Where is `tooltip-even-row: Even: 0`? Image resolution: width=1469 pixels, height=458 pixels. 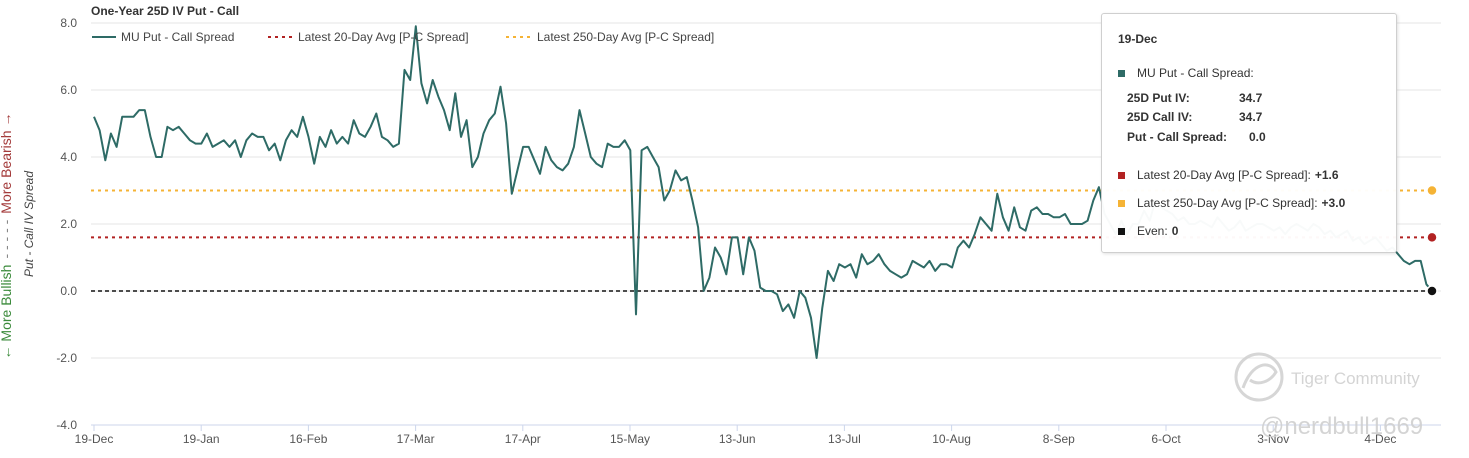 tooltip-even-row: Even: 0 is located at coordinates (1148, 231).